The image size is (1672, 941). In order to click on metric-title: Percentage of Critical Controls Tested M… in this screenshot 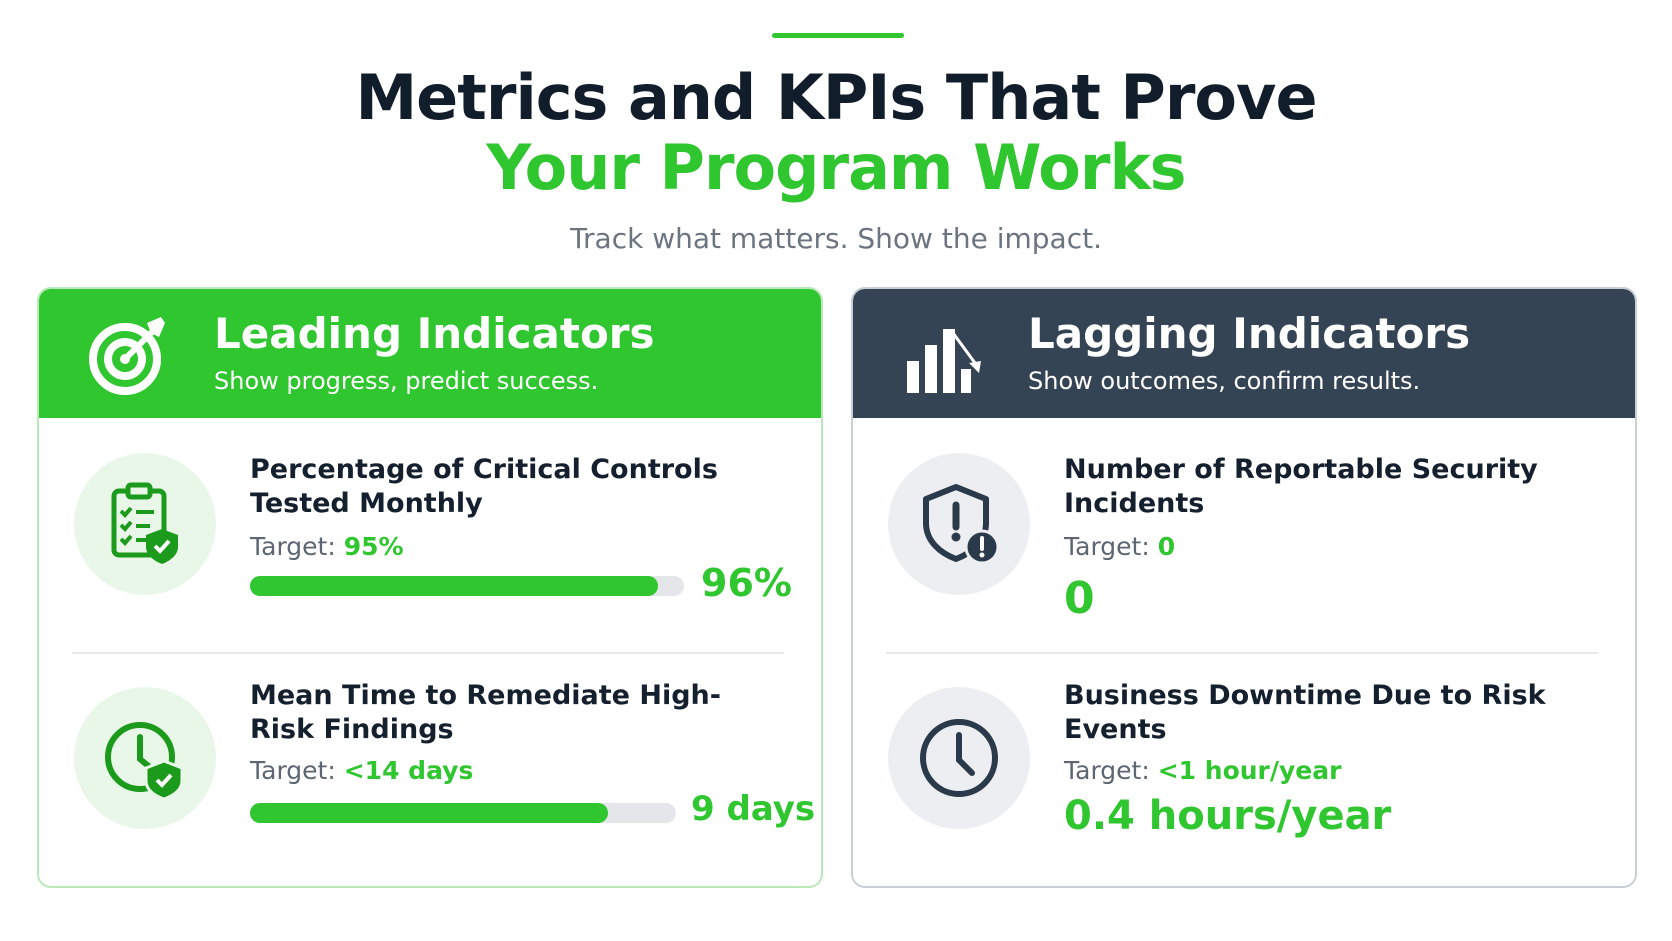, I will do `click(484, 486)`.